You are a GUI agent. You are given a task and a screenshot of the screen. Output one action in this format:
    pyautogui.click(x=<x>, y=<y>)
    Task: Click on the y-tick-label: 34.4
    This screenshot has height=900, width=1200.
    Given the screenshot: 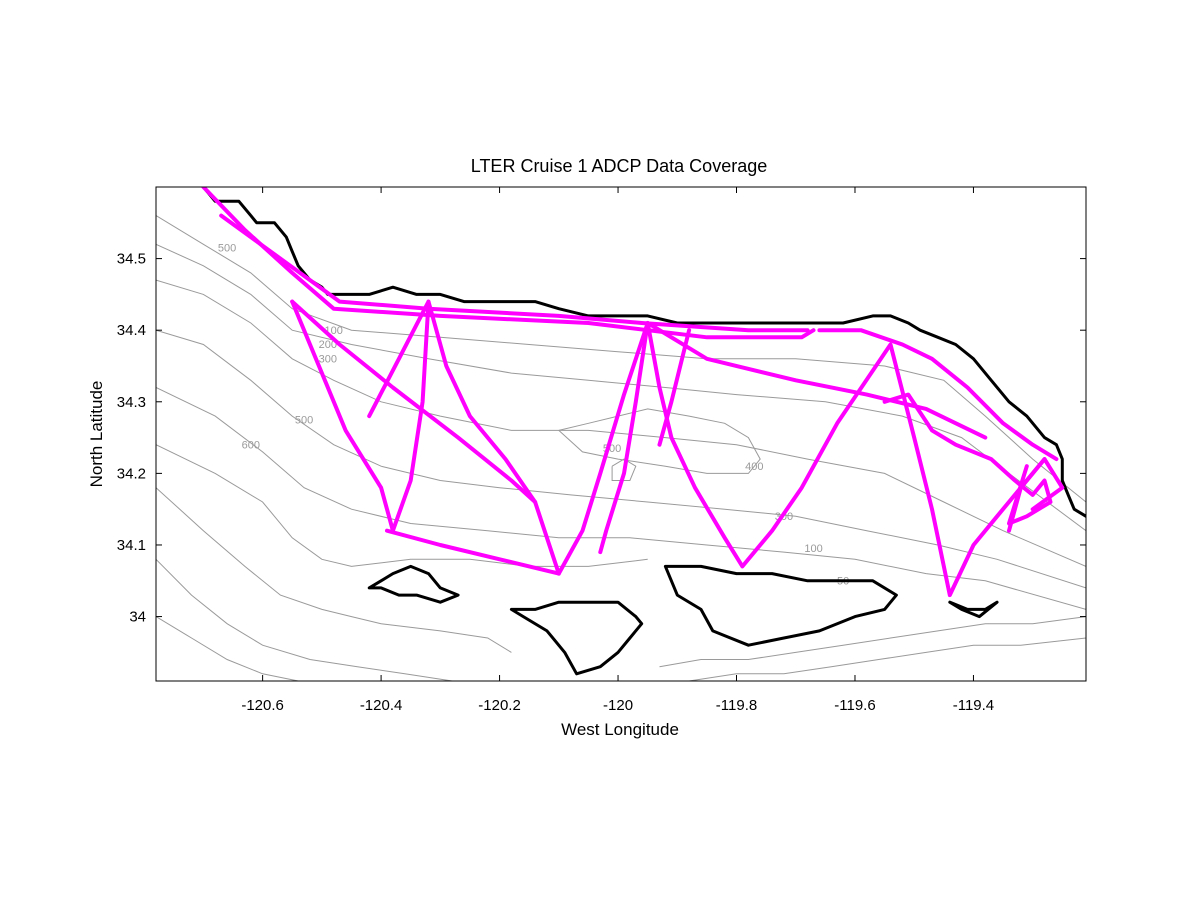 What is the action you would take?
    pyautogui.click(x=131, y=330)
    